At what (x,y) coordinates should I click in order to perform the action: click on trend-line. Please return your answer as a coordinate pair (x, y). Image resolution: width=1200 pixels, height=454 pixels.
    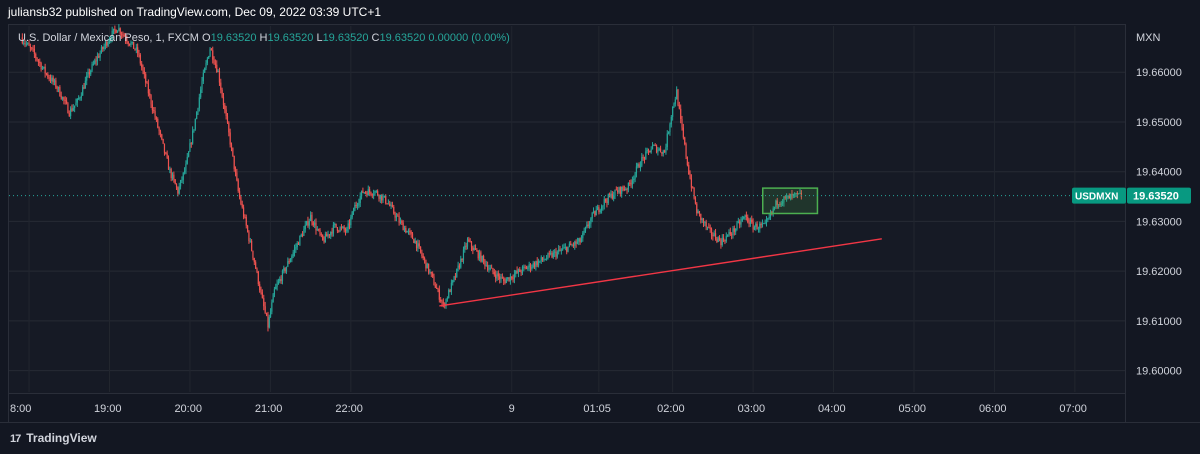
    Looking at the image, I should click on (660, 272).